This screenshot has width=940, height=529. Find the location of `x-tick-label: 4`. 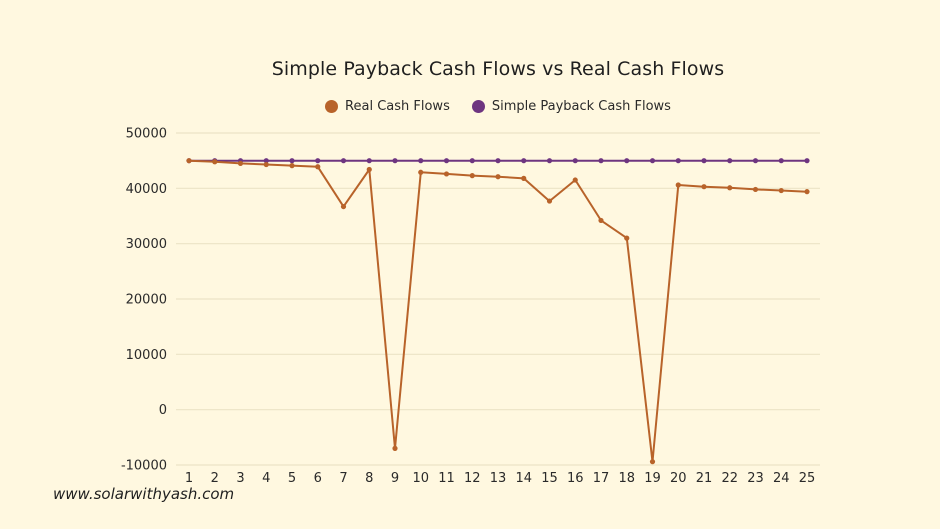

x-tick-label: 4 is located at coordinates (266, 478).